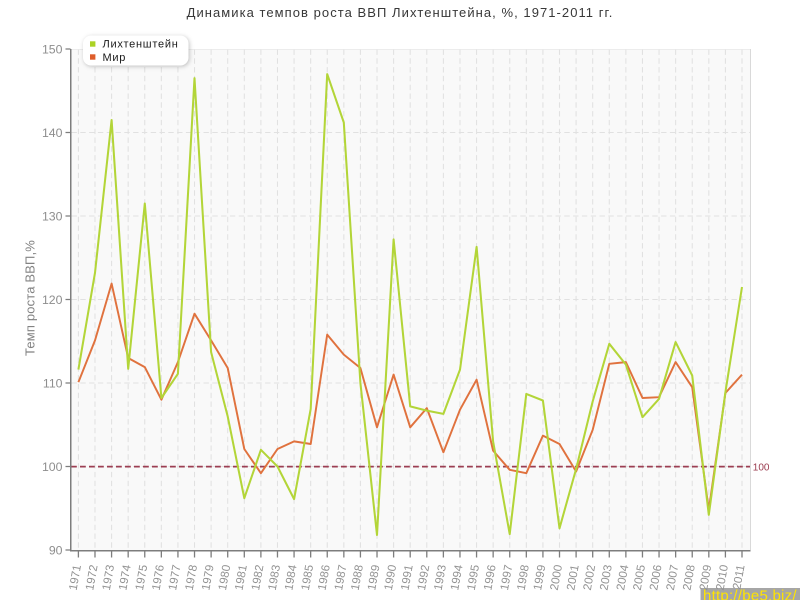 The width and height of the screenshot is (800, 600). I want to click on svg-text: 2002, so click(589, 578).